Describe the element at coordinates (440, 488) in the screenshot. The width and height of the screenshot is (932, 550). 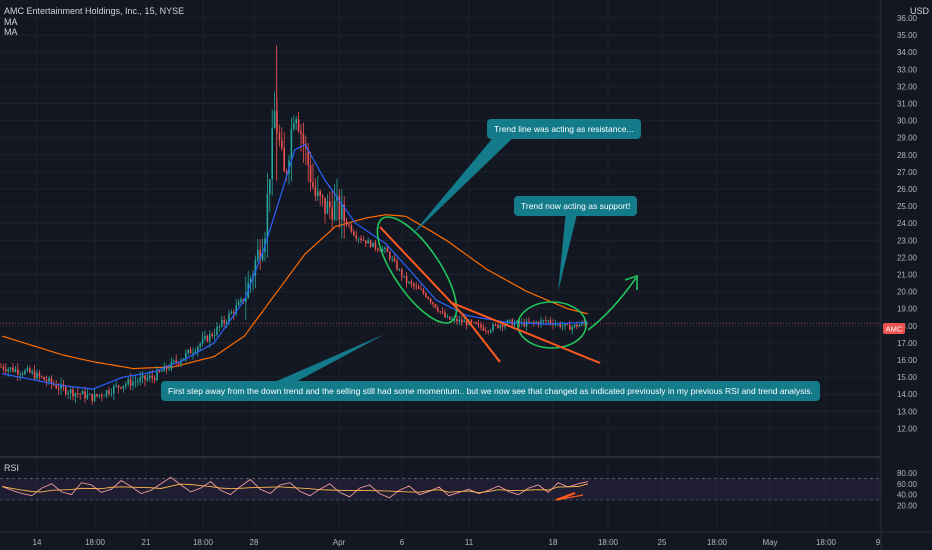
I see `rsi-pane` at that location.